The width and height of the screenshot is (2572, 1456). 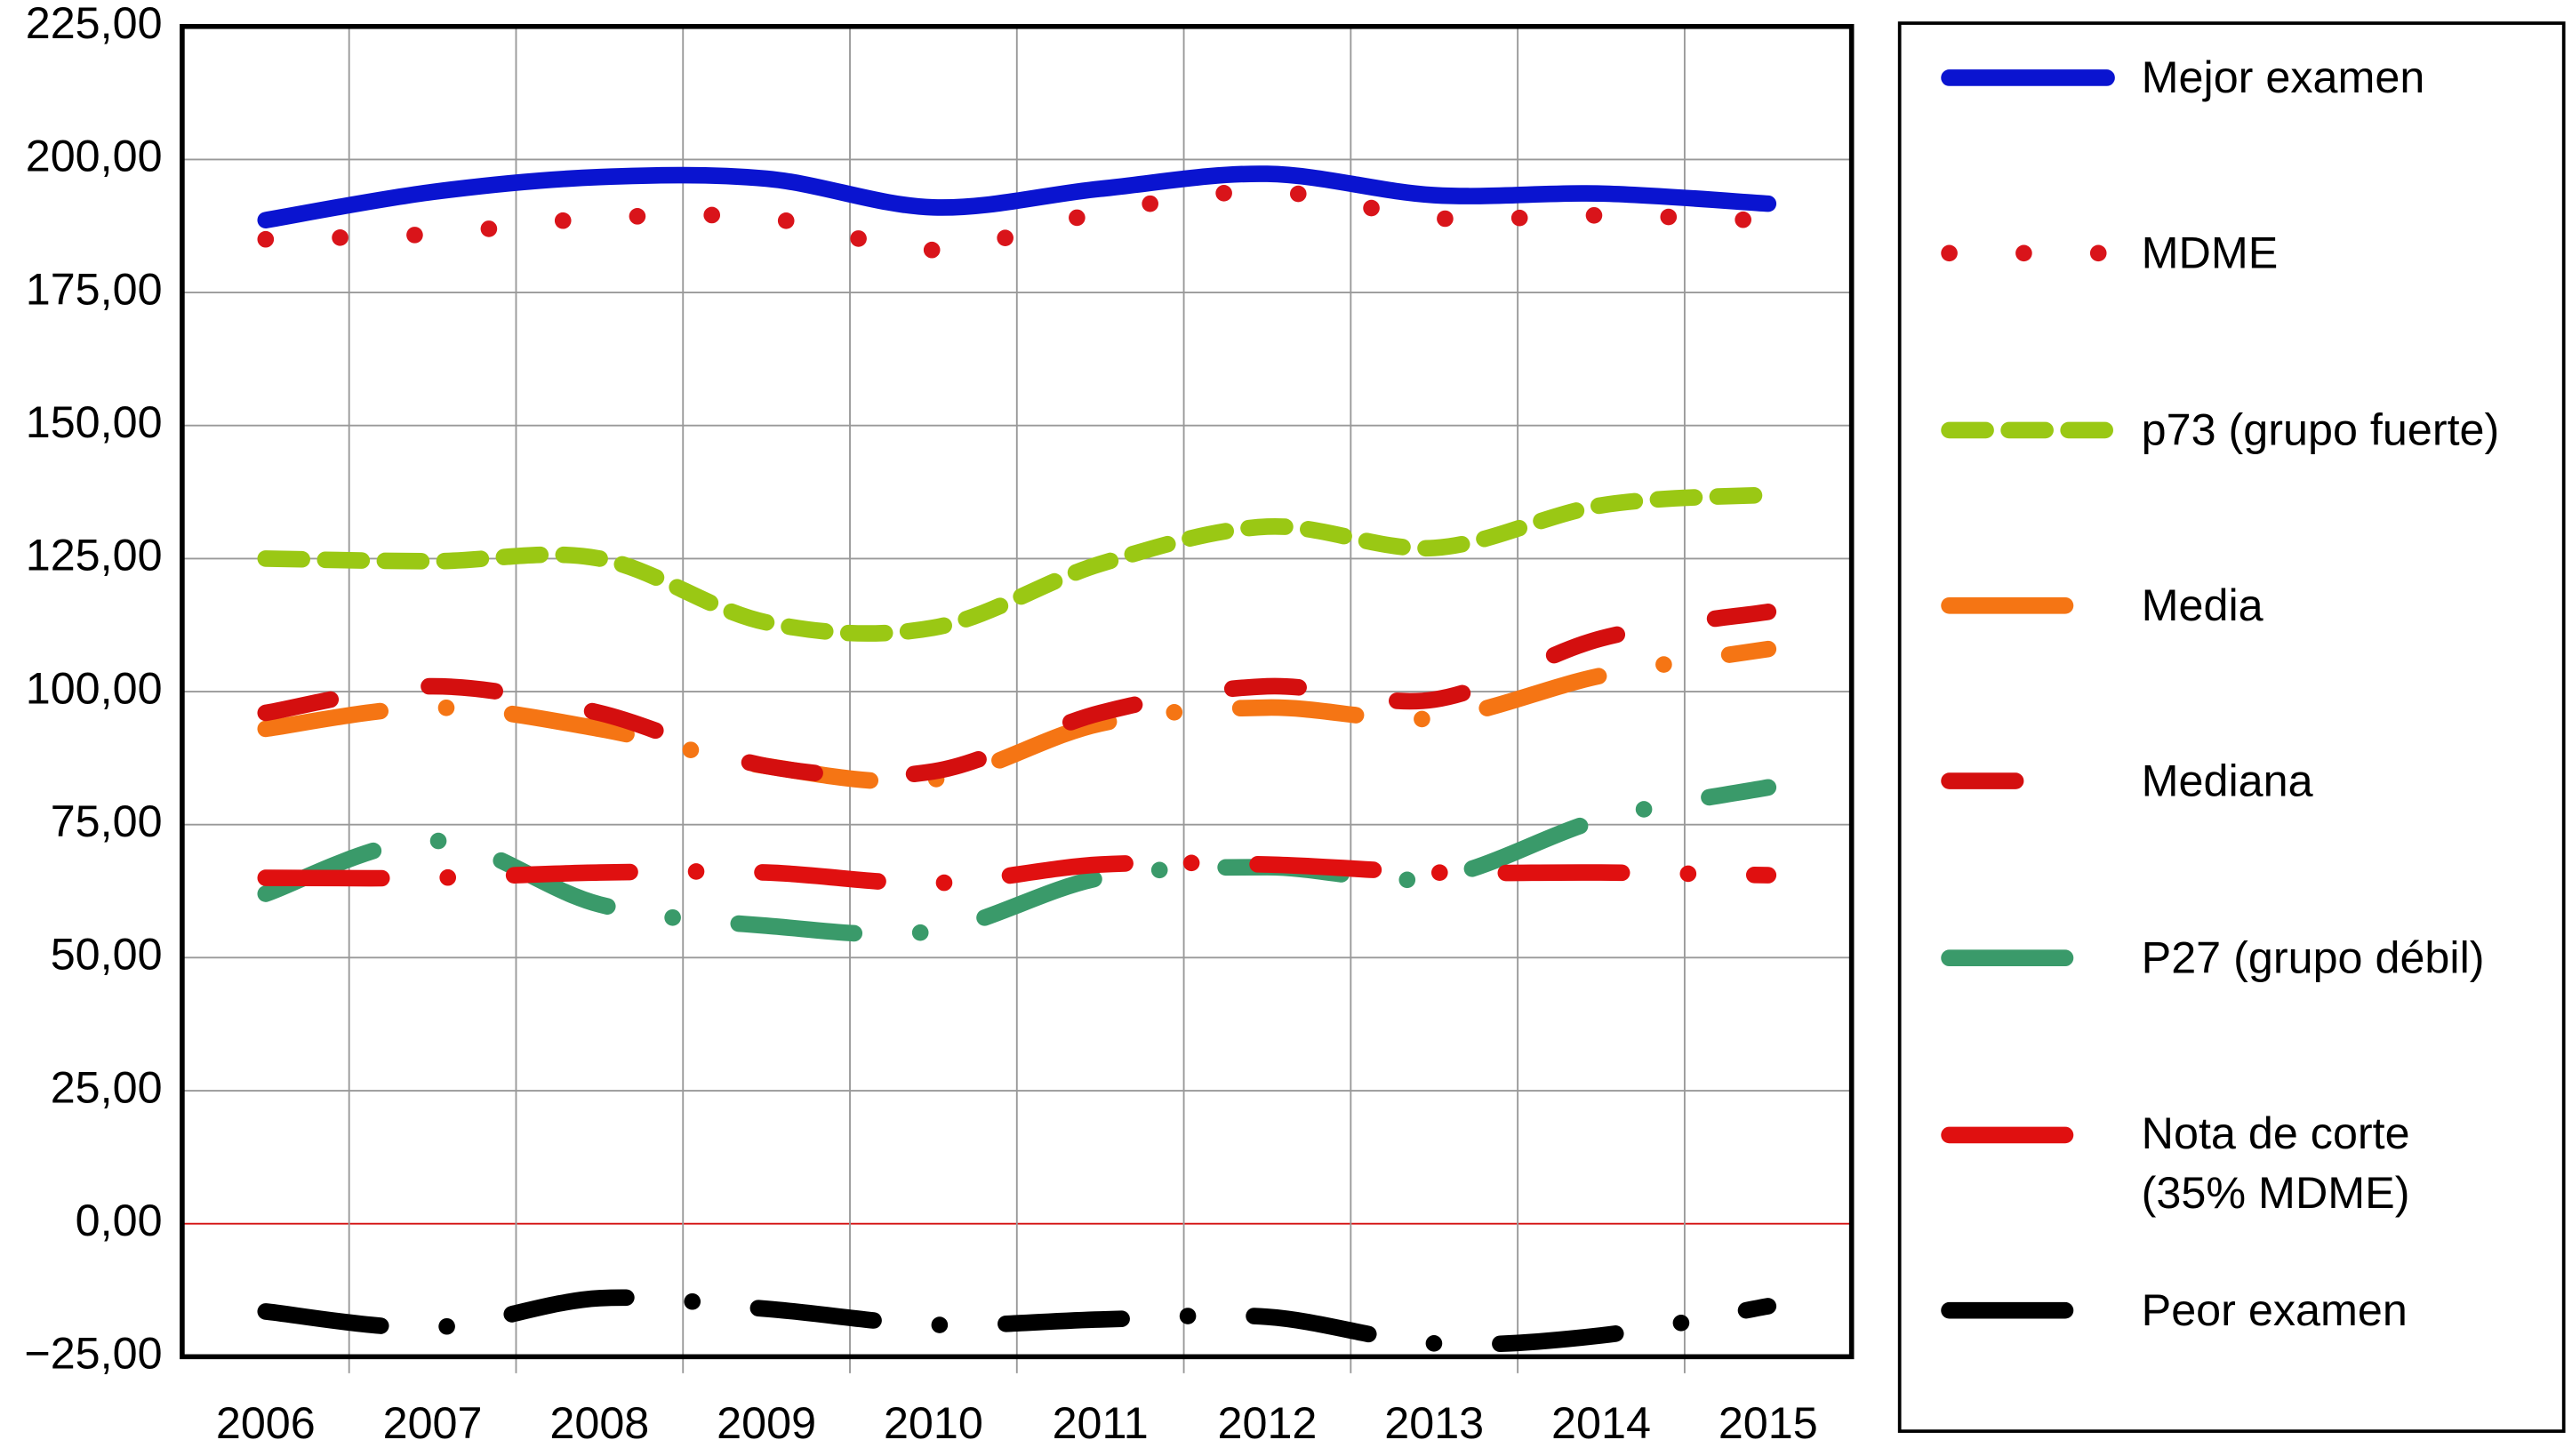 What do you see at coordinates (107, 954) in the screenshot?
I see `y-tick-label: 50,00` at bounding box center [107, 954].